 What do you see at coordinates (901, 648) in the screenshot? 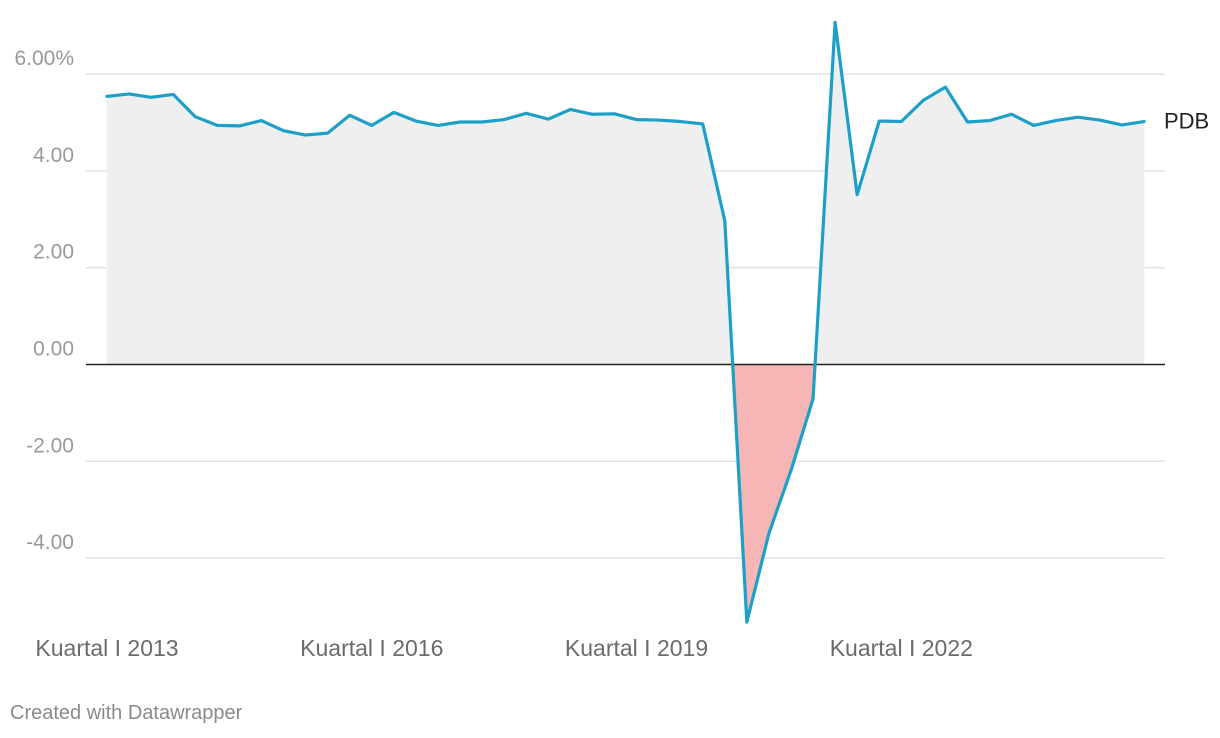
I see `x-tick-label: Kuartal I 2022` at bounding box center [901, 648].